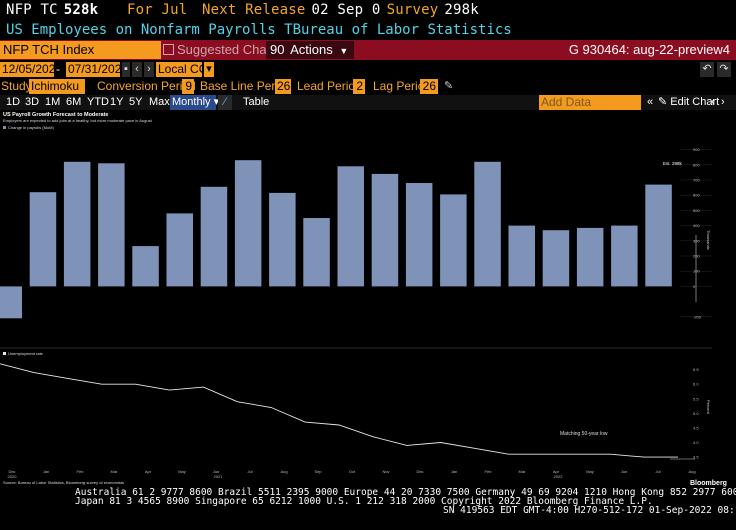 The height and width of the screenshot is (530, 736). What do you see at coordinates (318, 471) in the screenshot?
I see `x-tick-label: Sep` at bounding box center [318, 471].